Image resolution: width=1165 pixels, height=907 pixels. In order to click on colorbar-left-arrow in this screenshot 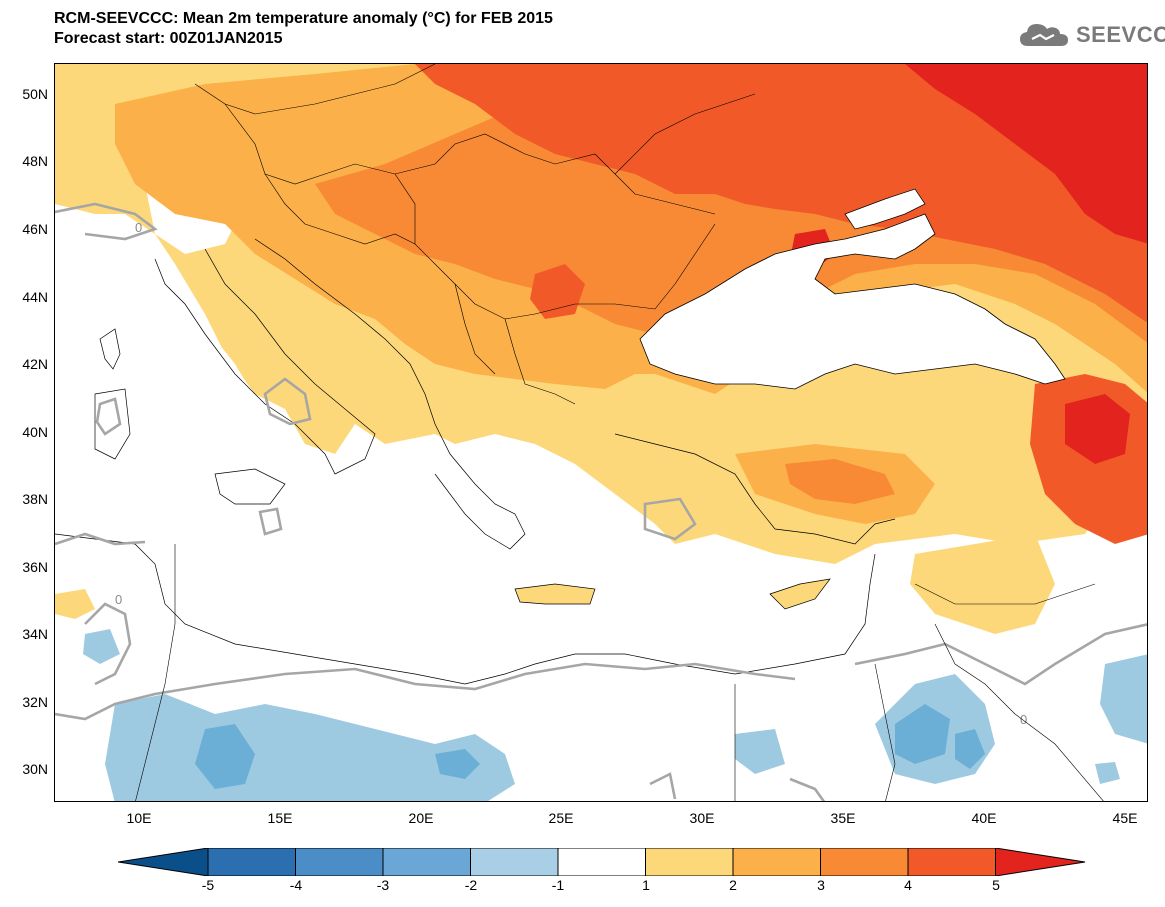, I will do `click(163, 862)`.